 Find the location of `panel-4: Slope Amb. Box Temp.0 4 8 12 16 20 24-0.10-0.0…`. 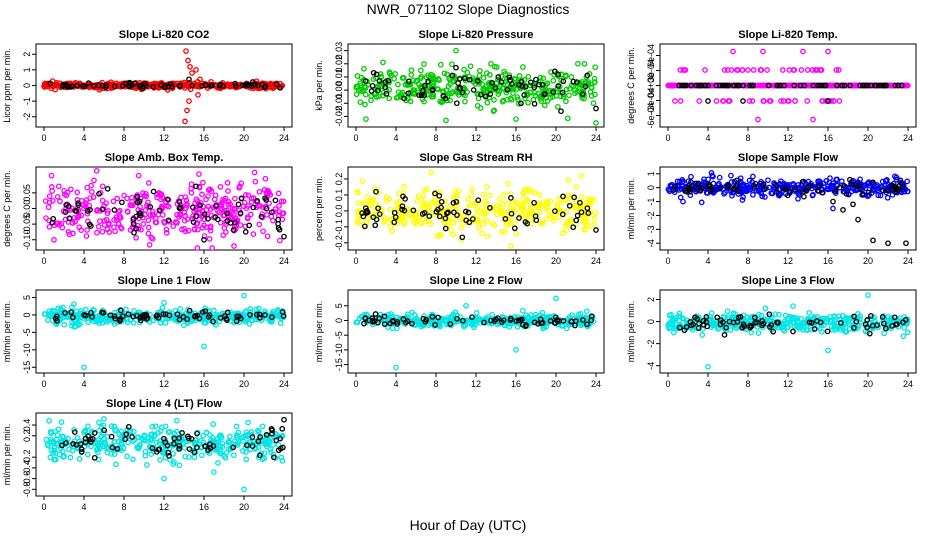

panel-4: Slope Amb. Box Temp.0 4 8 12 16 20 24-0.10-0.0… is located at coordinates (147, 209).